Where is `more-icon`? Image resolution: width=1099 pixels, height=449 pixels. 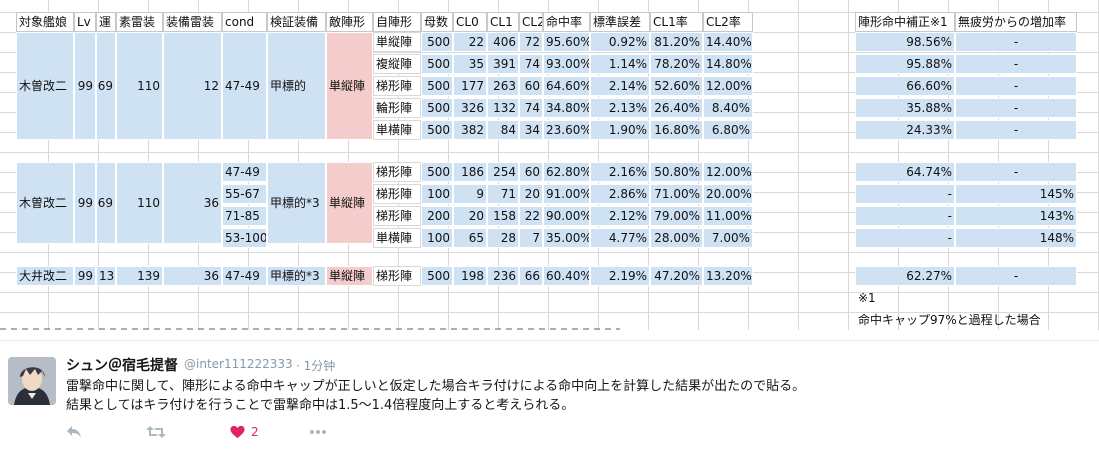
more-icon is located at coordinates (318, 432).